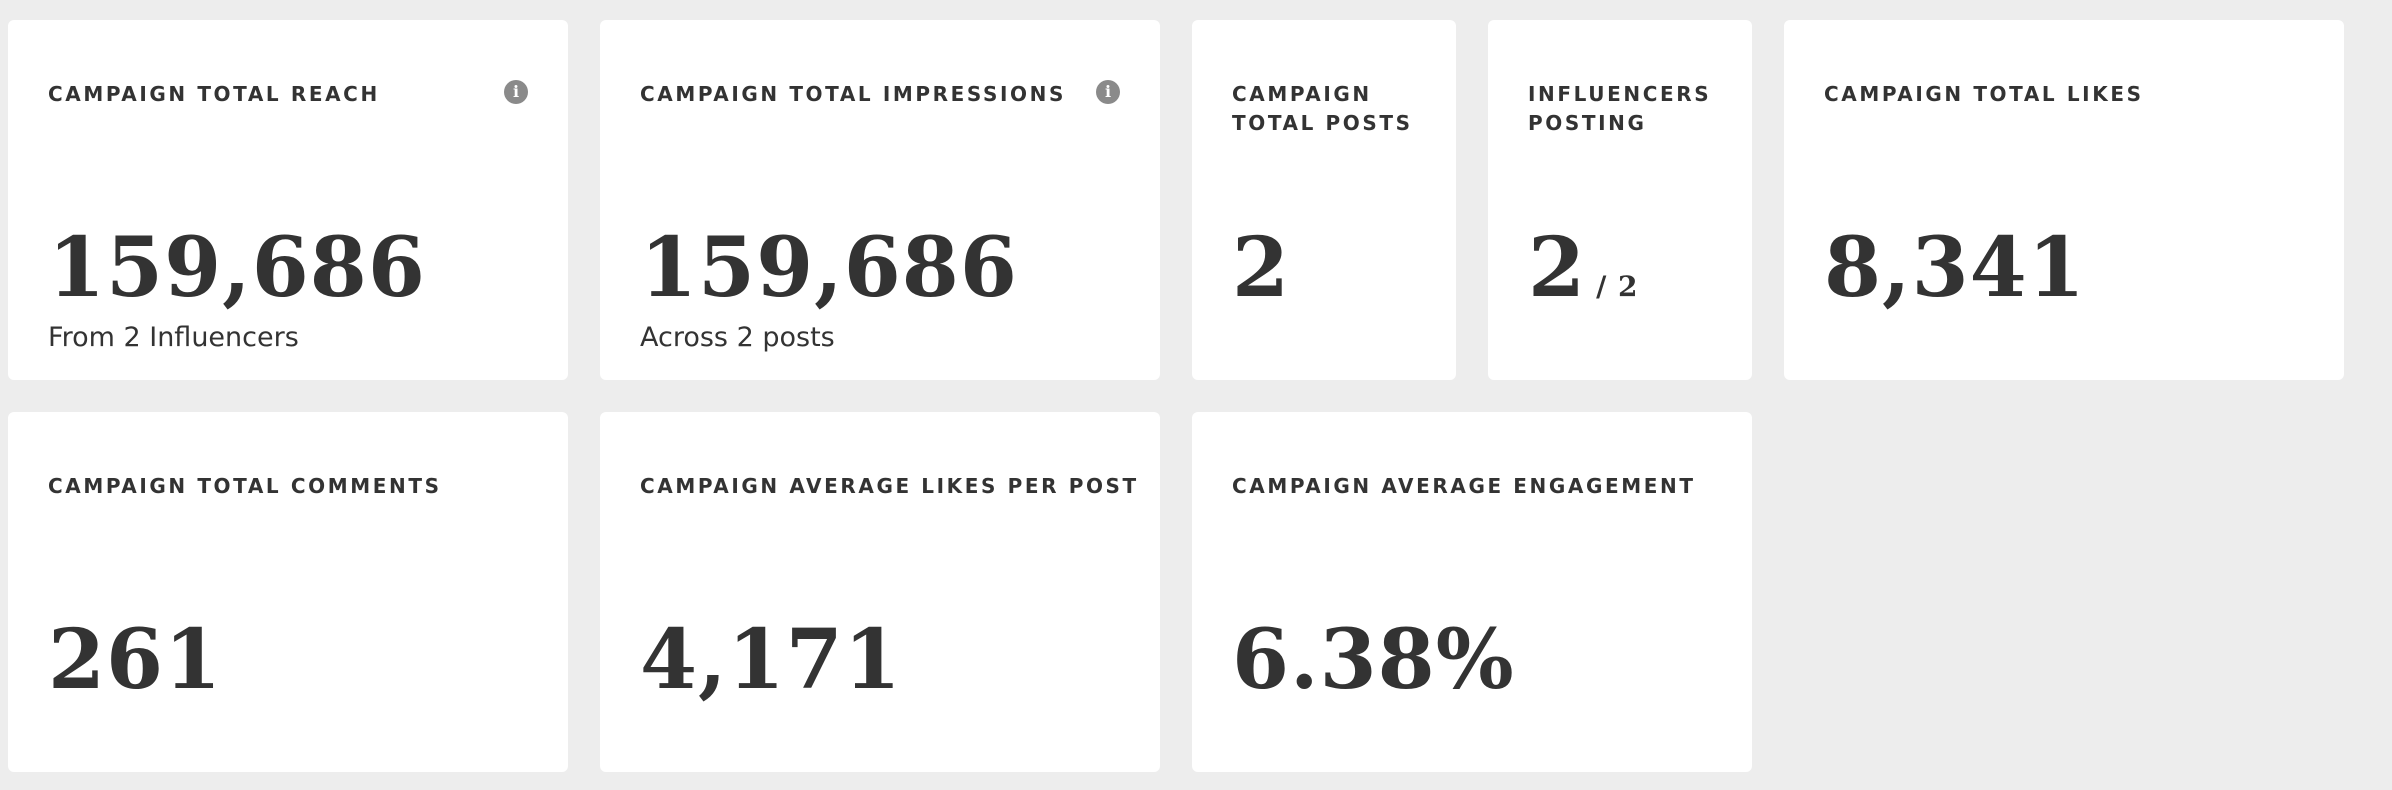  What do you see at coordinates (829, 268) in the screenshot?
I see `impressions-value: 159,686` at bounding box center [829, 268].